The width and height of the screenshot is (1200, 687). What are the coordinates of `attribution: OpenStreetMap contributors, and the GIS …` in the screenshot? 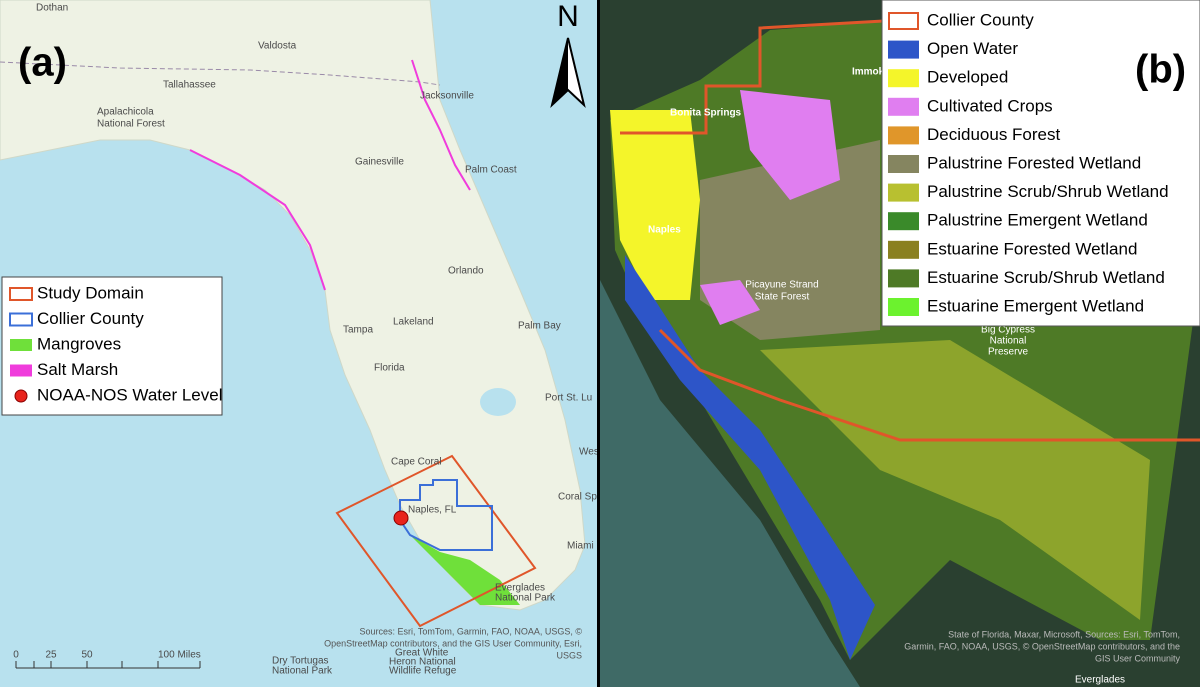 It's located at (453, 643).